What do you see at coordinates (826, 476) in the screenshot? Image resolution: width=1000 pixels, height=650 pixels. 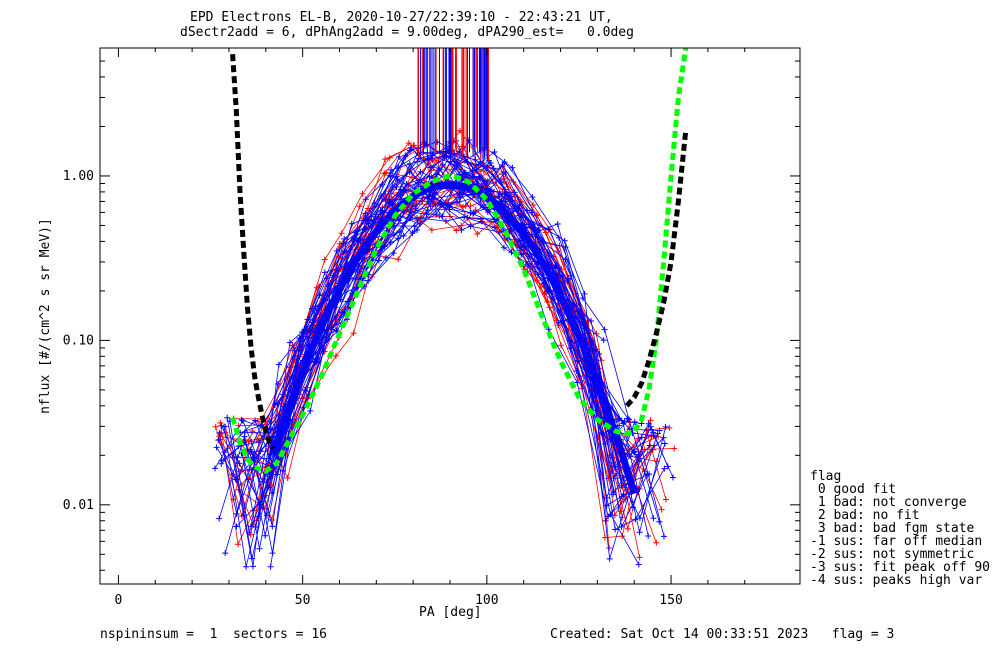 I see `legend-title: flag` at bounding box center [826, 476].